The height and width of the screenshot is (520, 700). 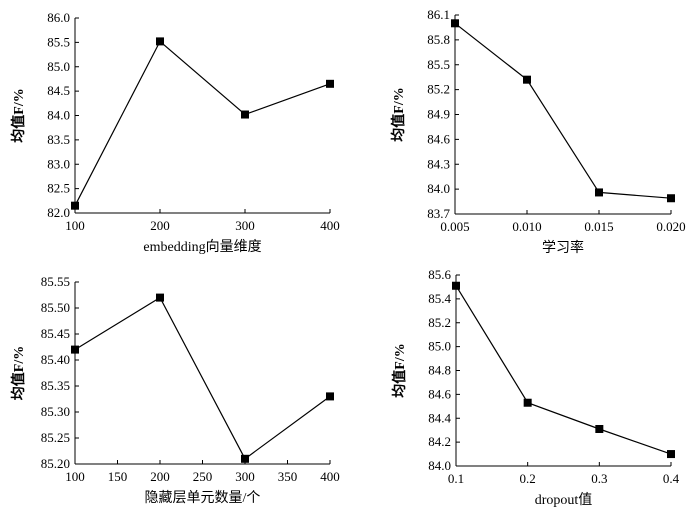 I want to click on y-tick-label: 84.5, so click(x=58, y=90).